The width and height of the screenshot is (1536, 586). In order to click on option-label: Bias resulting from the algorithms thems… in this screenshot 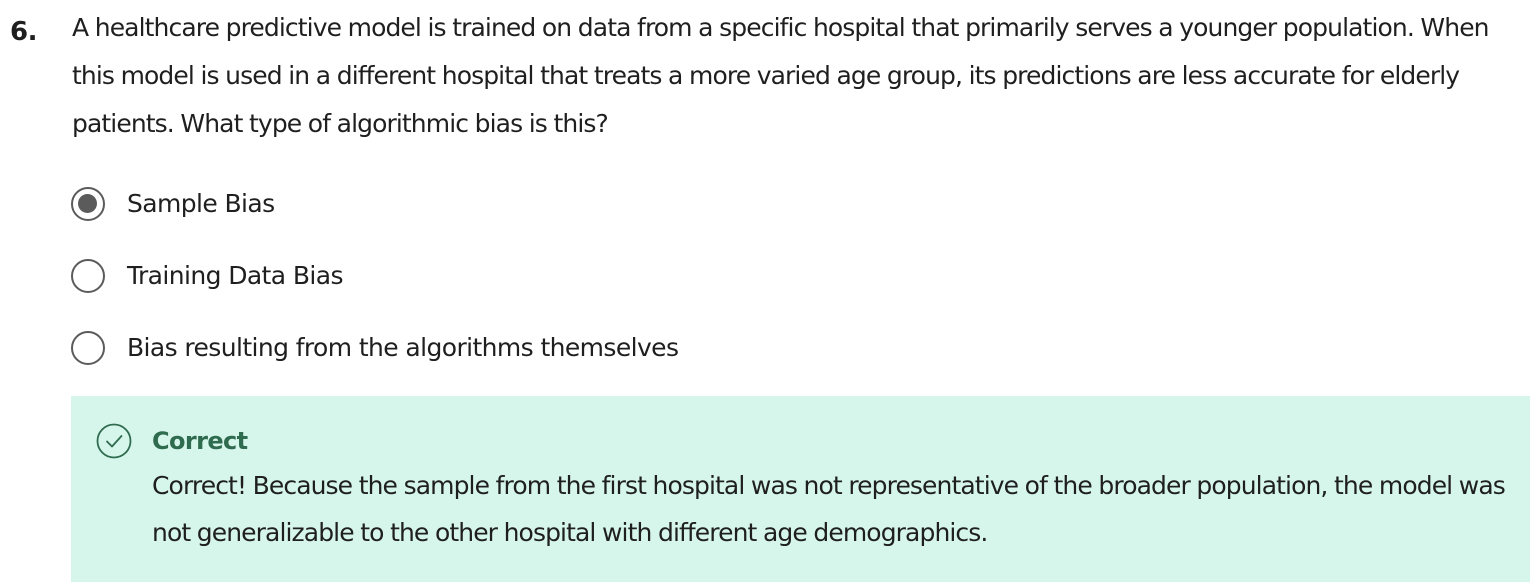, I will do `click(403, 347)`.